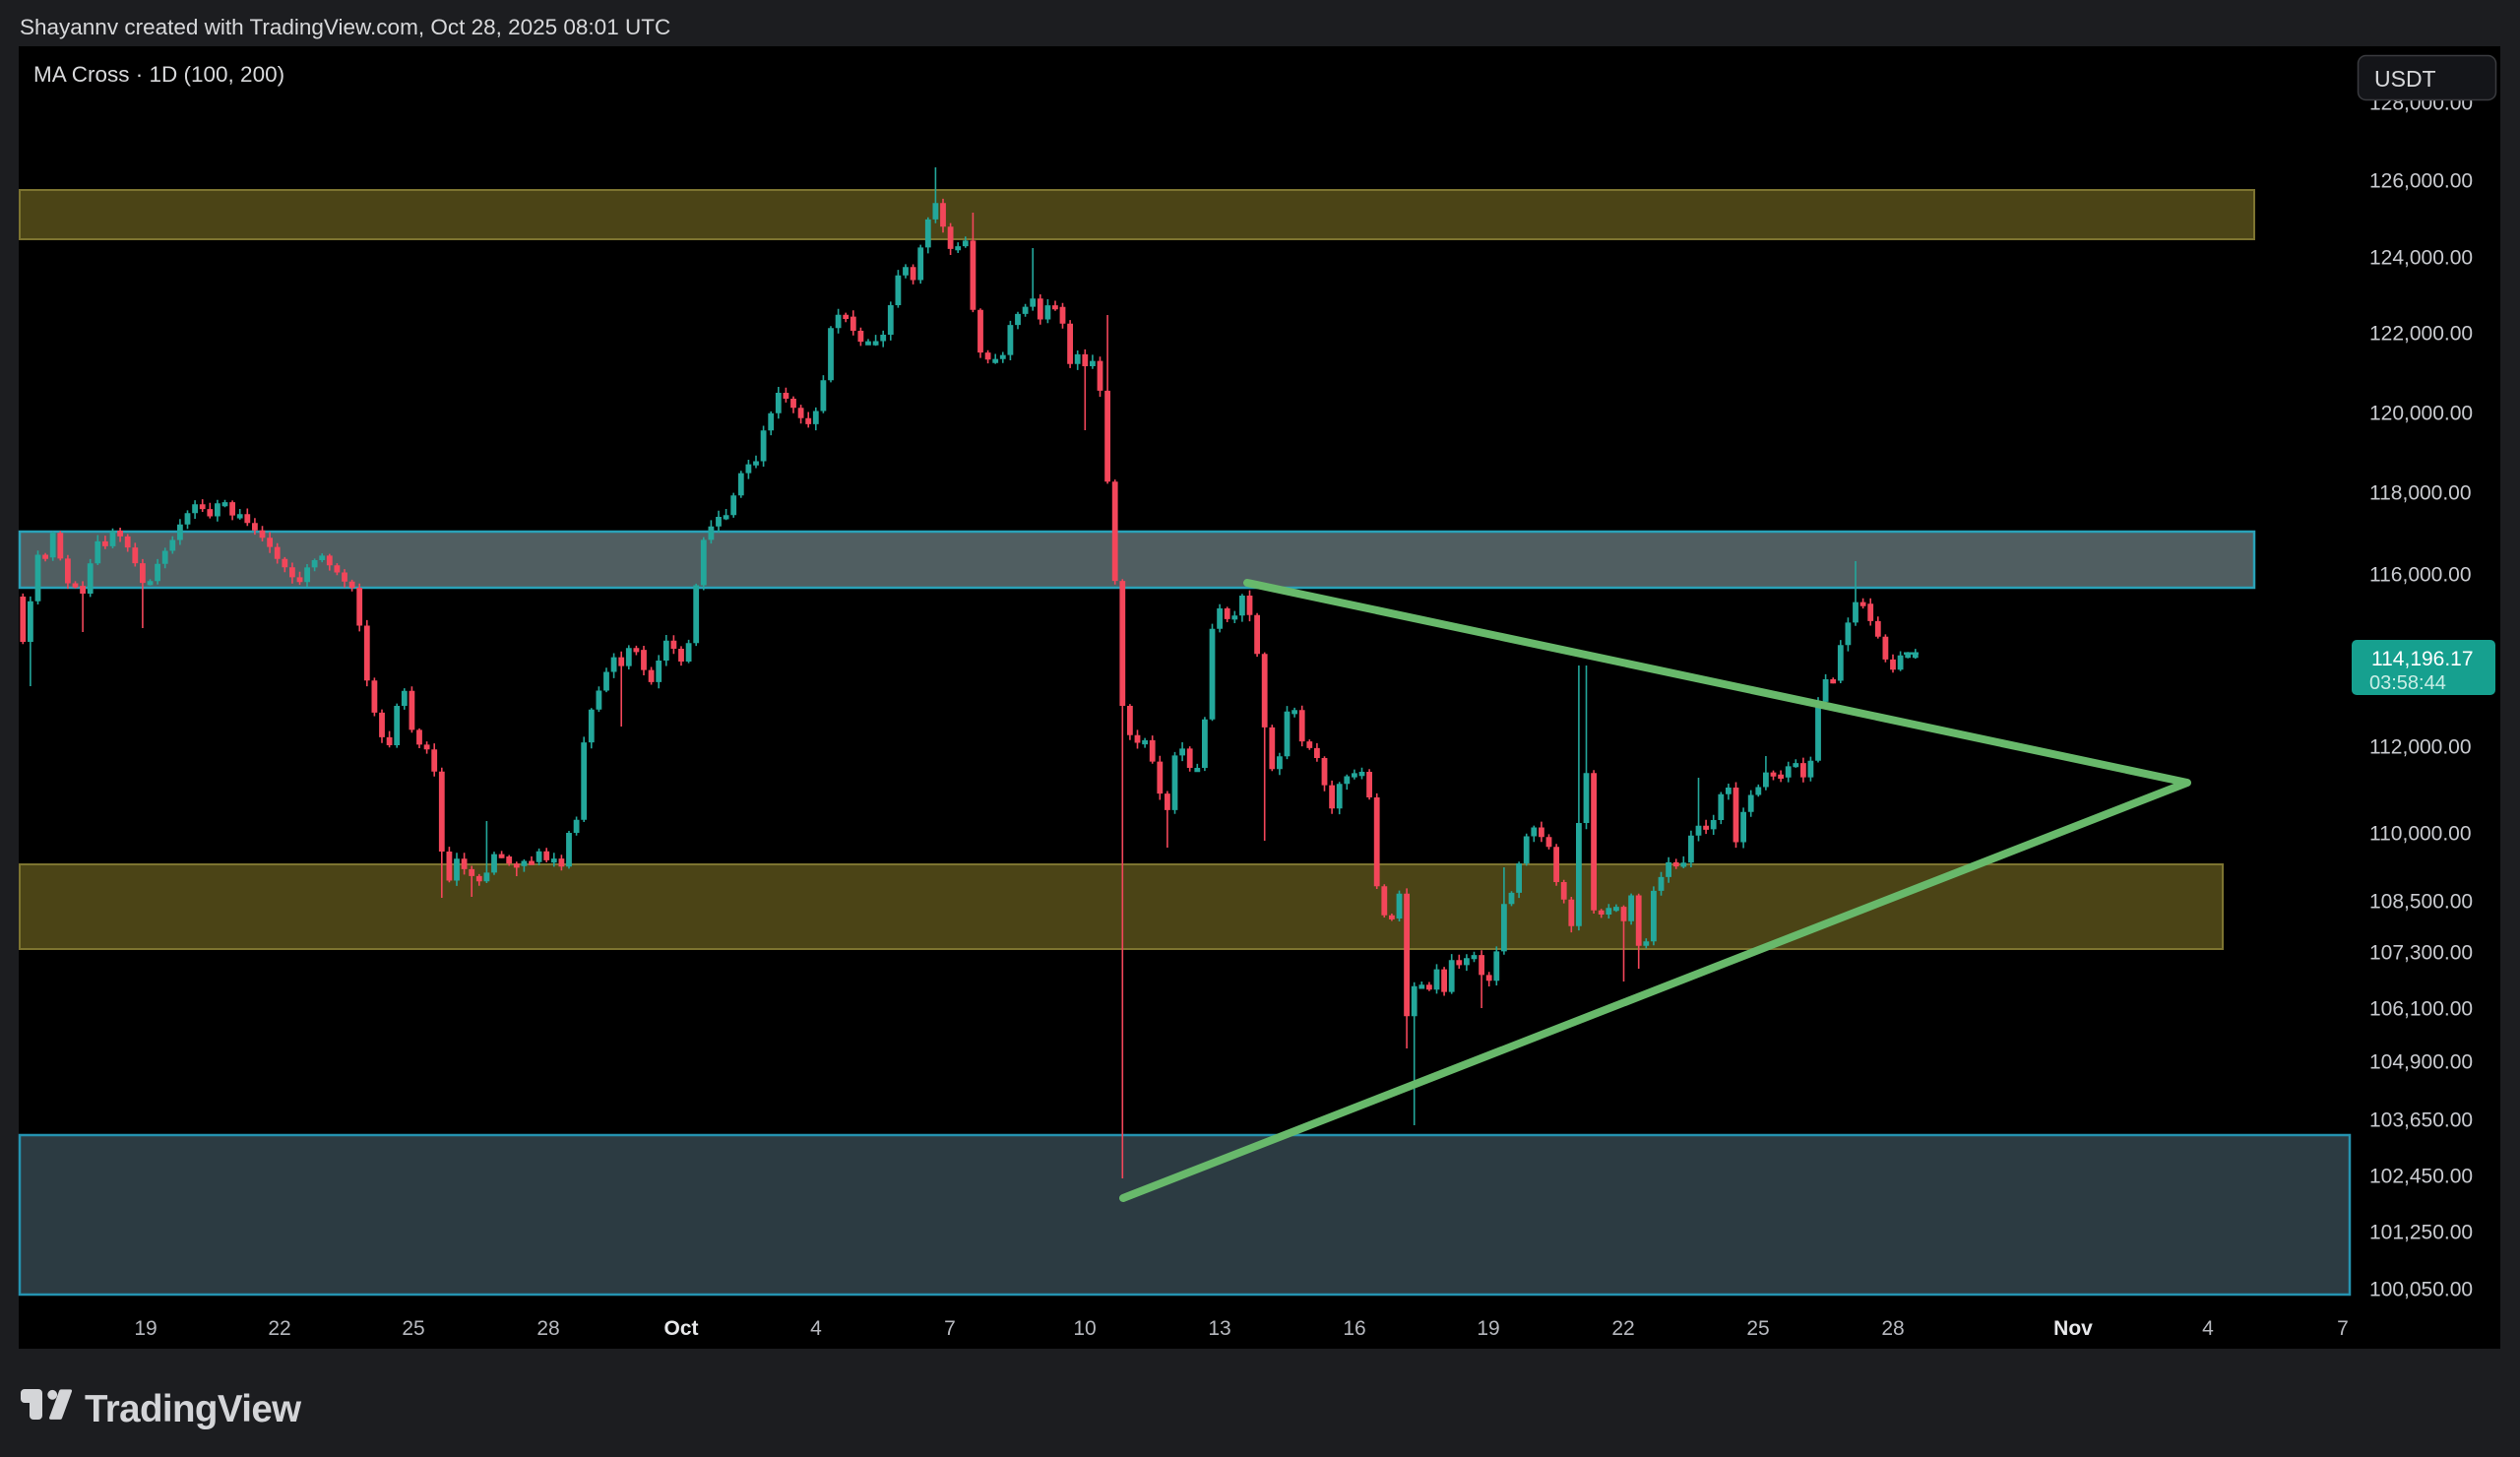 The width and height of the screenshot is (2520, 1457). I want to click on svg-text: 112,000.00, so click(2420, 747).